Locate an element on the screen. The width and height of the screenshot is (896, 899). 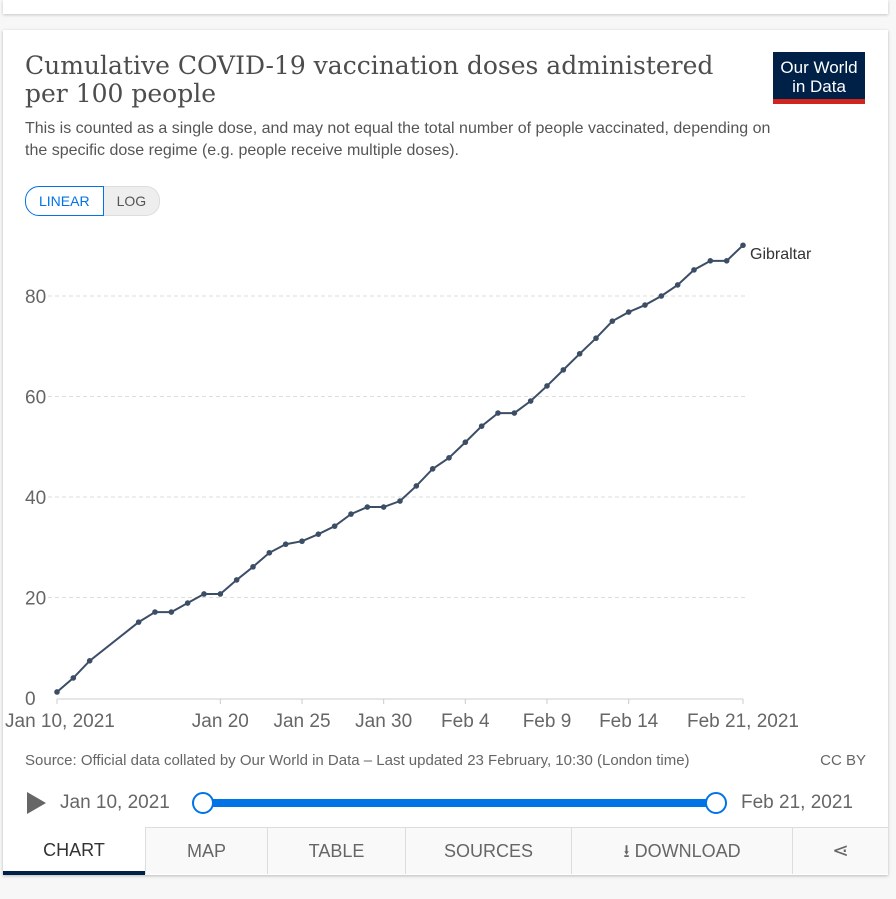
download-label: DOWNLOAD is located at coordinates (687, 851).